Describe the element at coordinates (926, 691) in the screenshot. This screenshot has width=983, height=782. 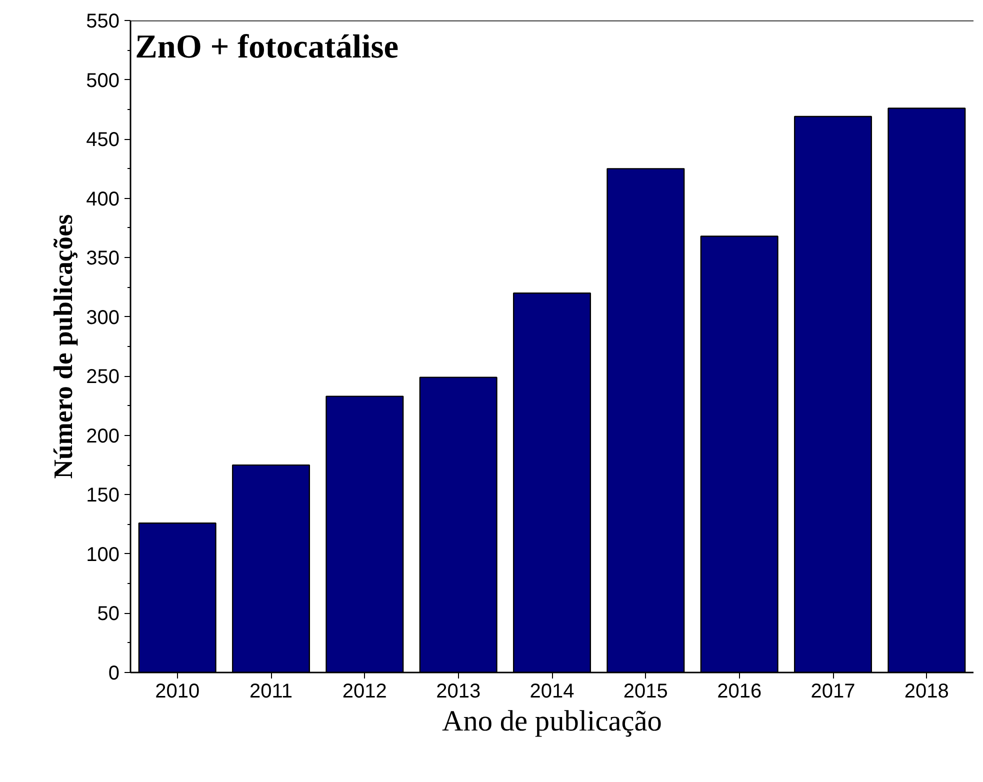
I see `x-tick-label: 2018` at that location.